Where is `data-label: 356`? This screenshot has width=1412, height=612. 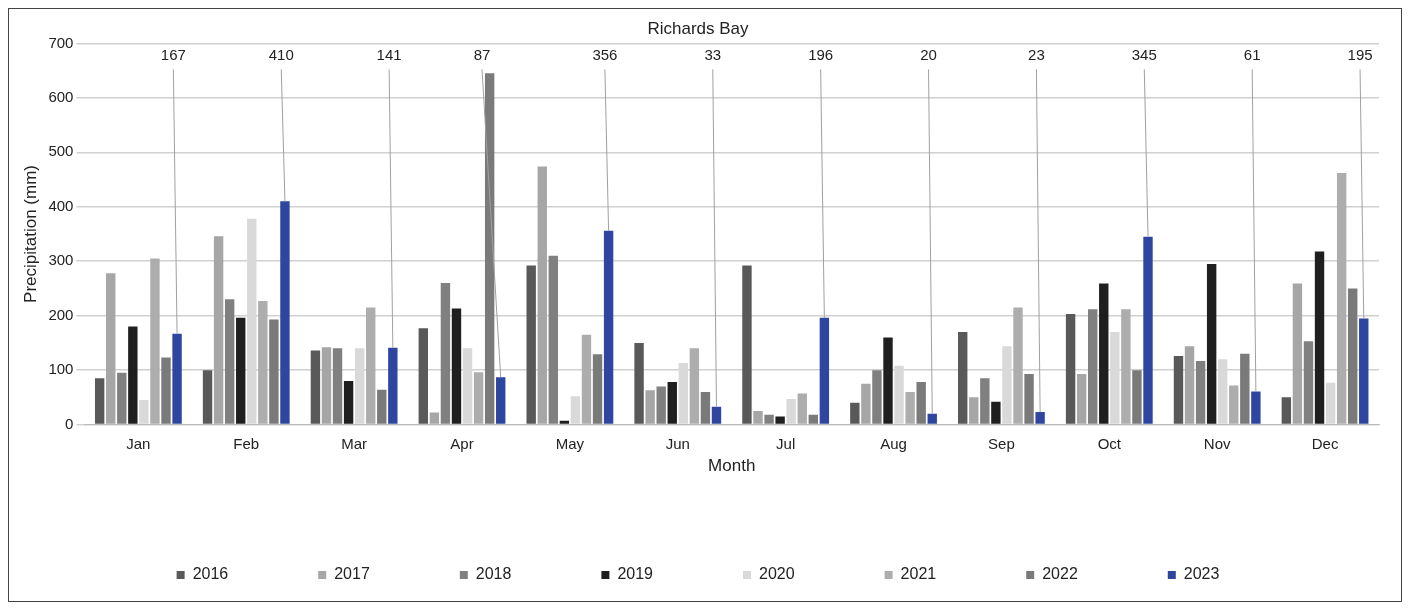
data-label: 356 is located at coordinates (605, 55).